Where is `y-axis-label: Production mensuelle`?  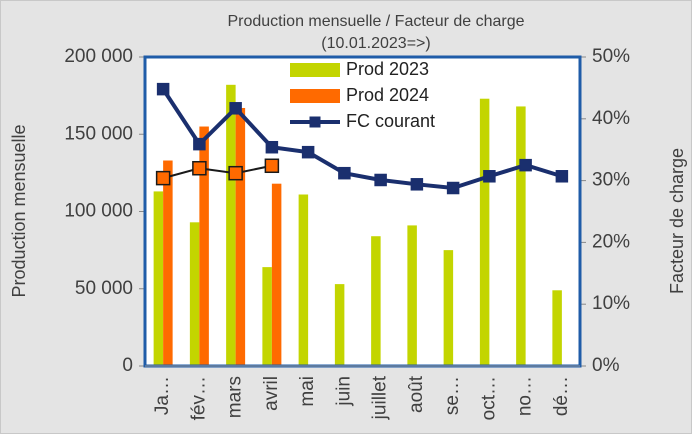
y-axis-label: Production mensuelle is located at coordinates (19, 210).